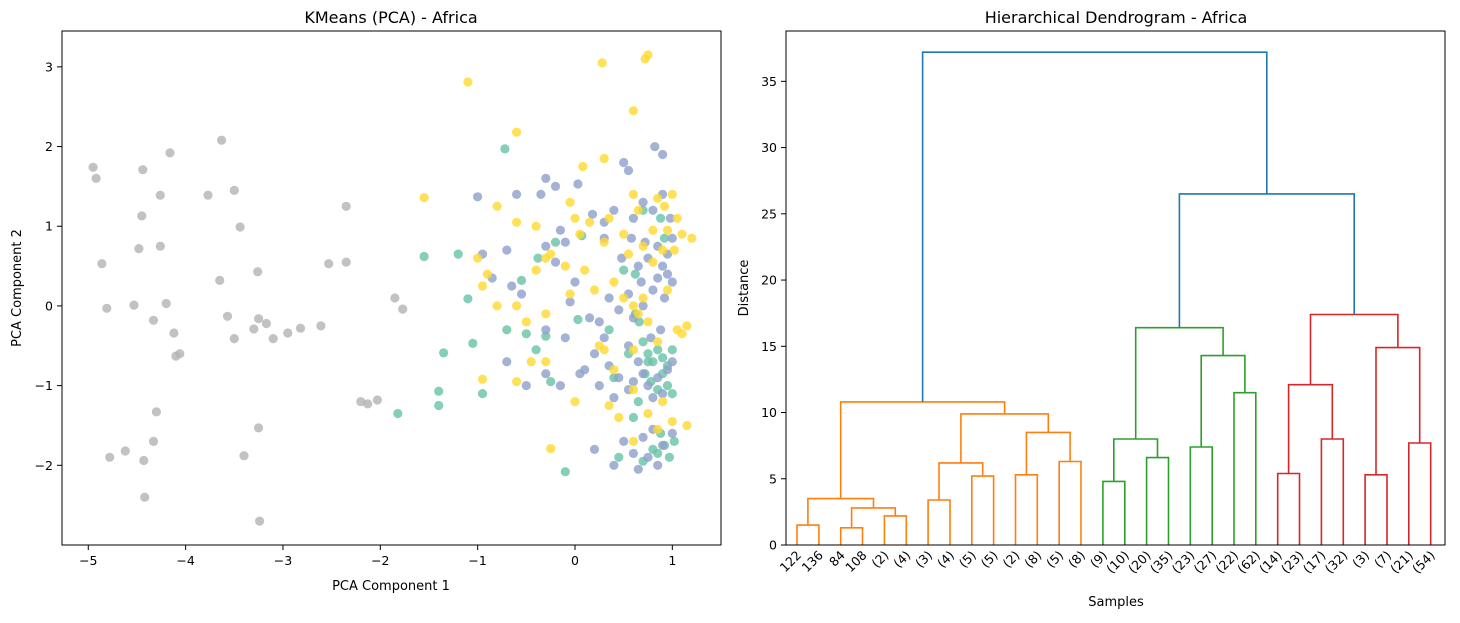  Describe the element at coordinates (813, 561) in the screenshot. I see `dendrogram-leaf-label: 136` at that location.